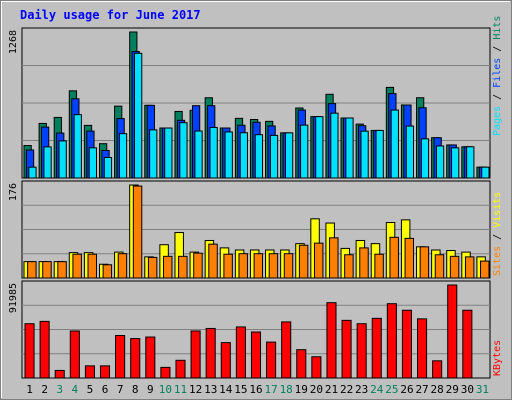  I want to click on day-label: 16, so click(255, 389).